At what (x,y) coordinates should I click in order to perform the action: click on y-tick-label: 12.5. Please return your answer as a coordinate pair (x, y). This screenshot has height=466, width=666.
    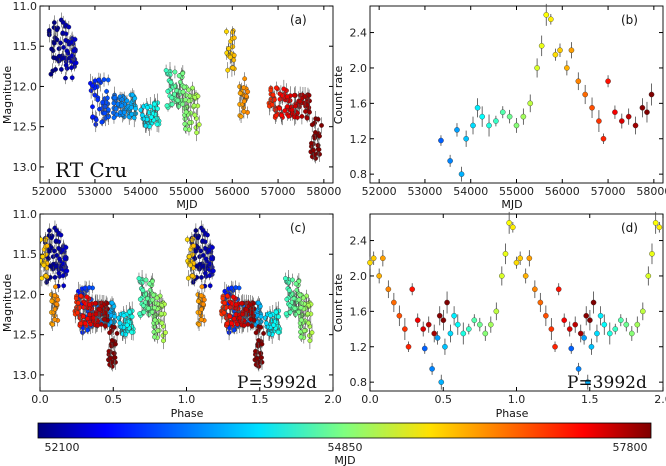
    Looking at the image, I should click on (25, 335).